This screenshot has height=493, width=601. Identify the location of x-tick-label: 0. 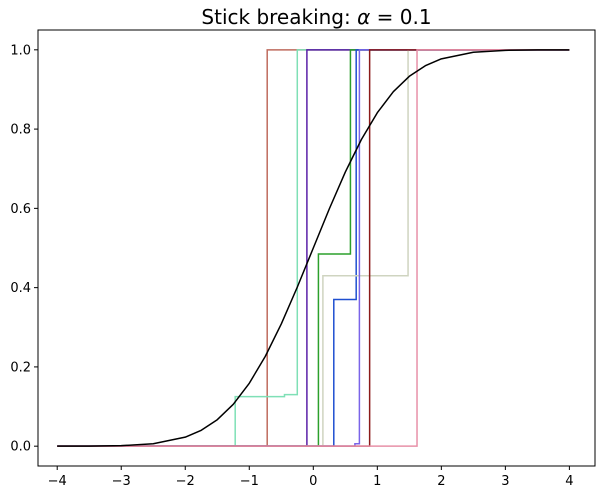
(313, 481).